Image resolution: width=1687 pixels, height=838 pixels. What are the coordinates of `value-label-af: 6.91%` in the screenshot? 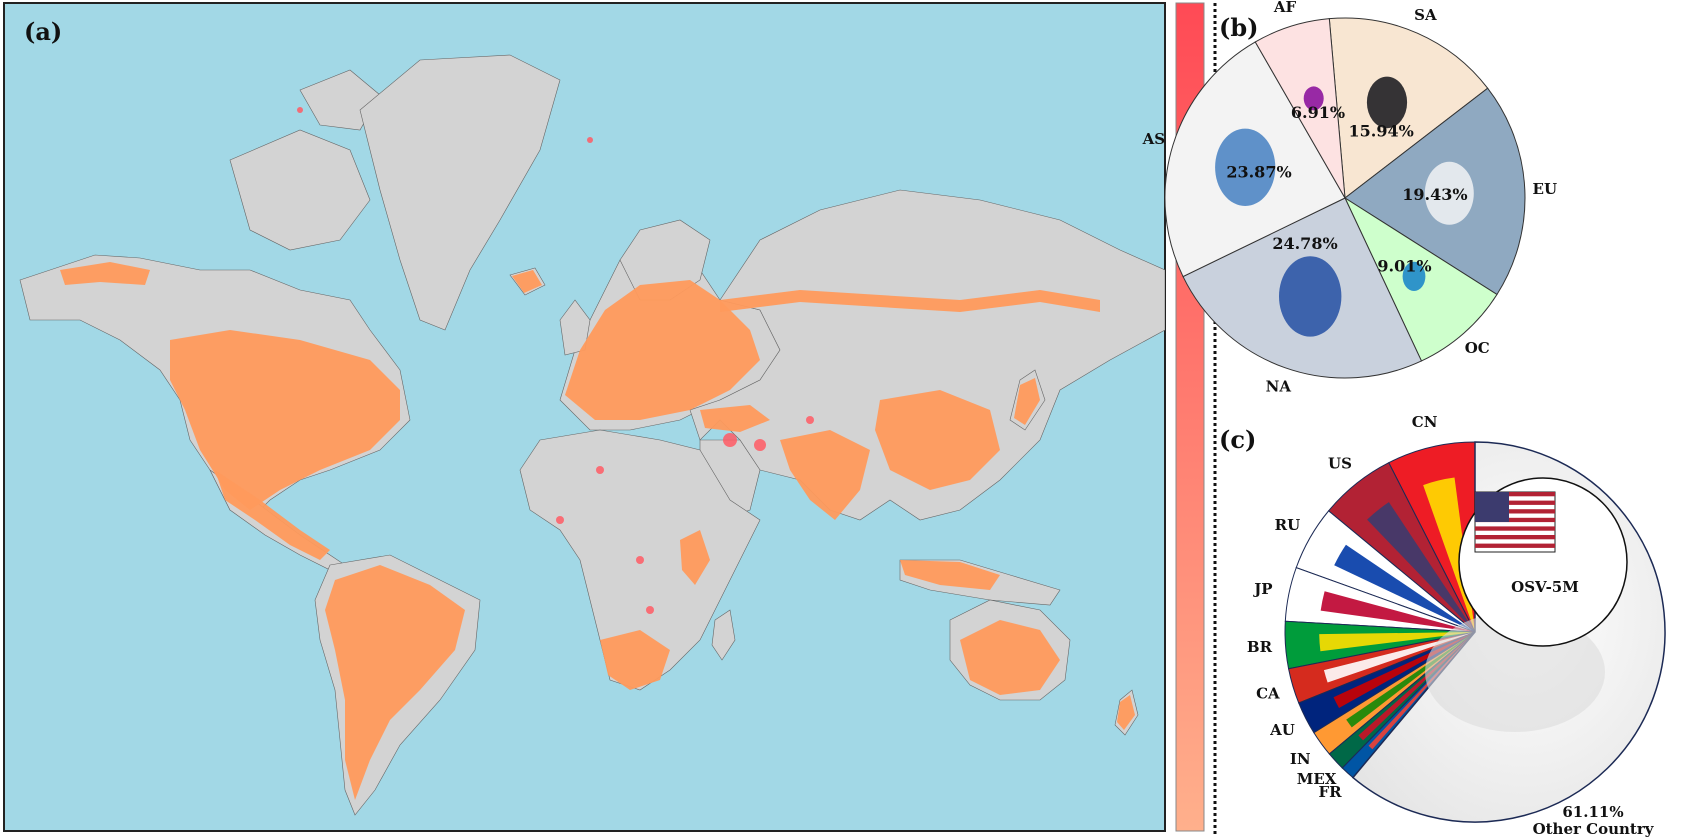 It's located at (1318, 112).